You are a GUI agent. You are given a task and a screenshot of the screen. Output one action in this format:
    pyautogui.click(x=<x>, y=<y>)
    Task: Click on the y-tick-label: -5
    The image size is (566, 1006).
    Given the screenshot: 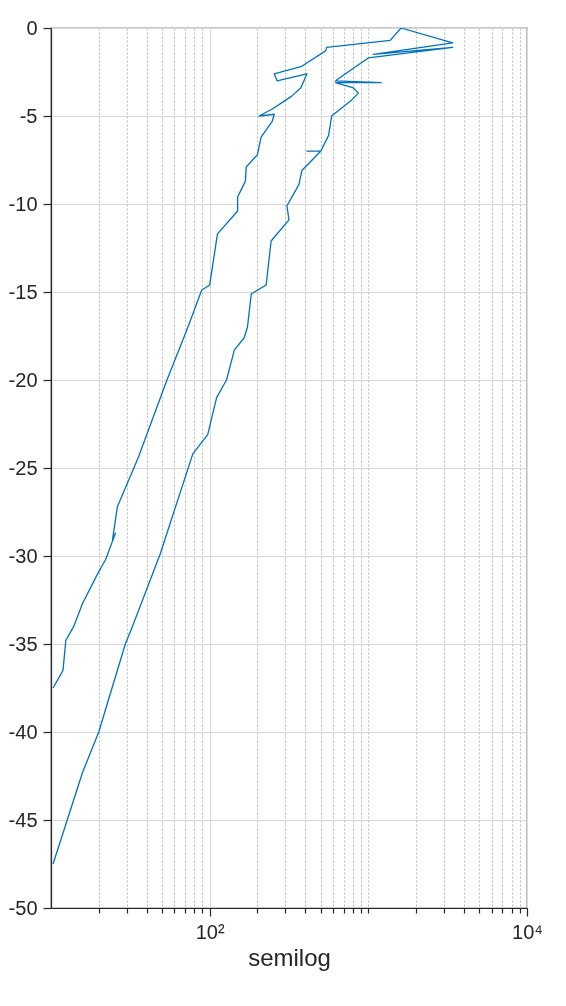 What is the action you would take?
    pyautogui.click(x=28, y=115)
    